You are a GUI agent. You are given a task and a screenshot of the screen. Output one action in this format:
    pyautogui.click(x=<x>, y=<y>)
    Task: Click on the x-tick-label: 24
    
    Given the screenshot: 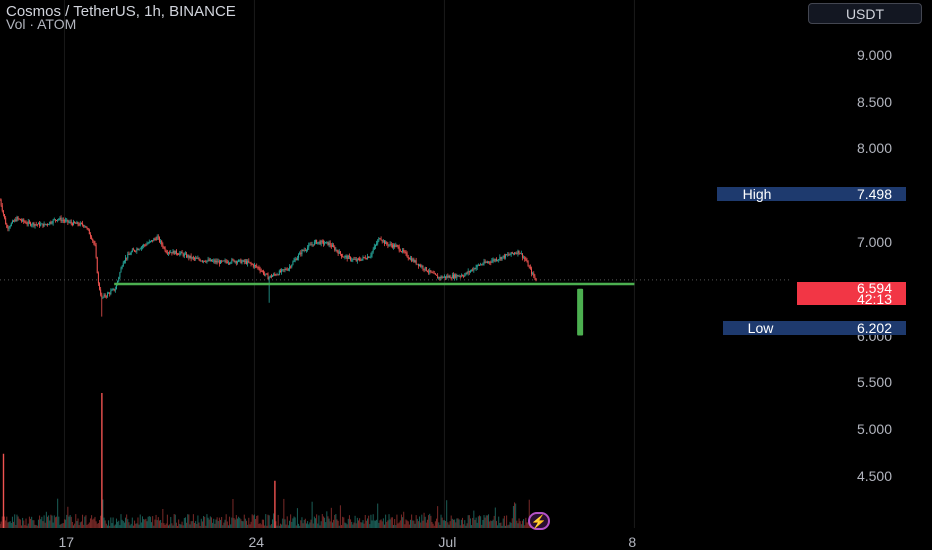 What is the action you would take?
    pyautogui.click(x=256, y=542)
    